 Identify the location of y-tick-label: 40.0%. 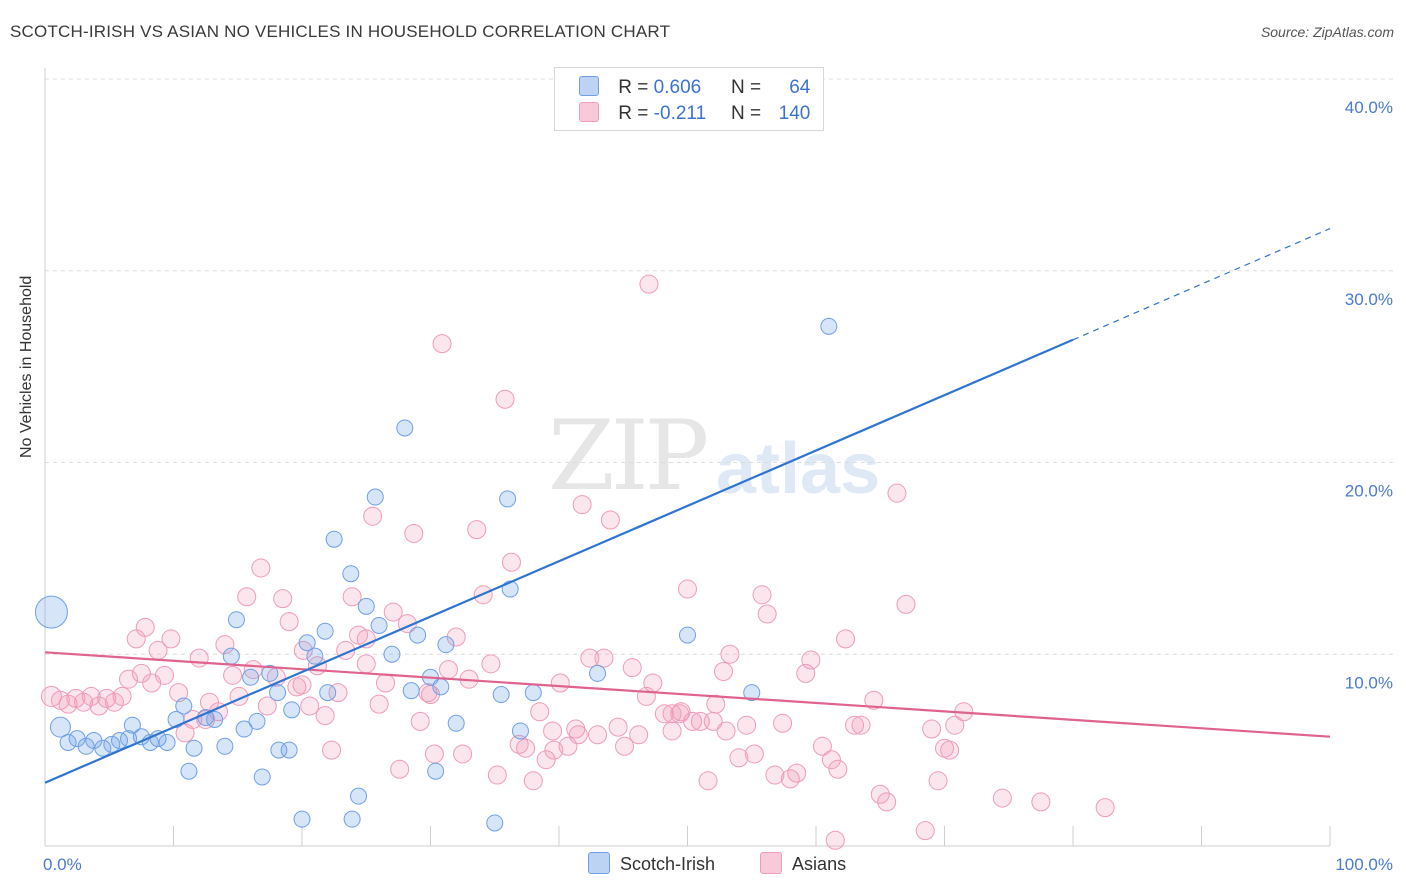
(1369, 107).